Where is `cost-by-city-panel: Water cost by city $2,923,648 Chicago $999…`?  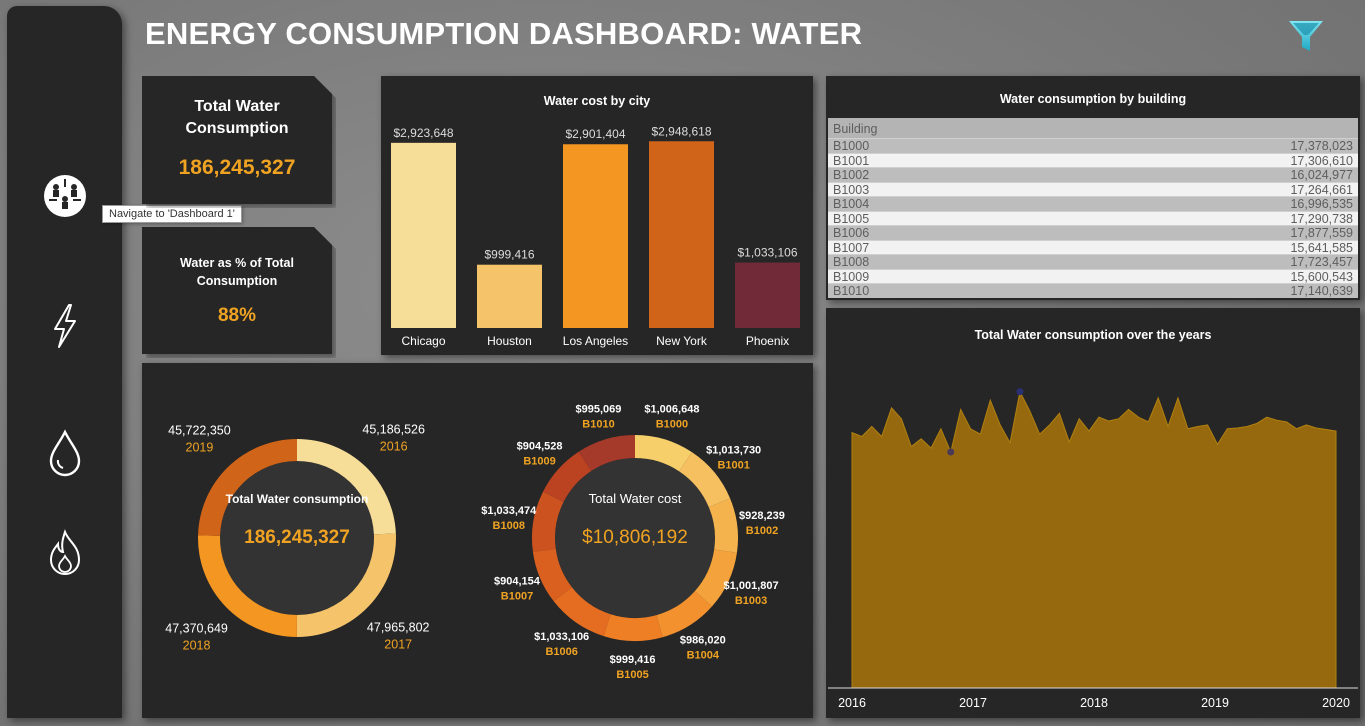 cost-by-city-panel: Water cost by city $2,923,648 Chicago $999… is located at coordinates (597, 215).